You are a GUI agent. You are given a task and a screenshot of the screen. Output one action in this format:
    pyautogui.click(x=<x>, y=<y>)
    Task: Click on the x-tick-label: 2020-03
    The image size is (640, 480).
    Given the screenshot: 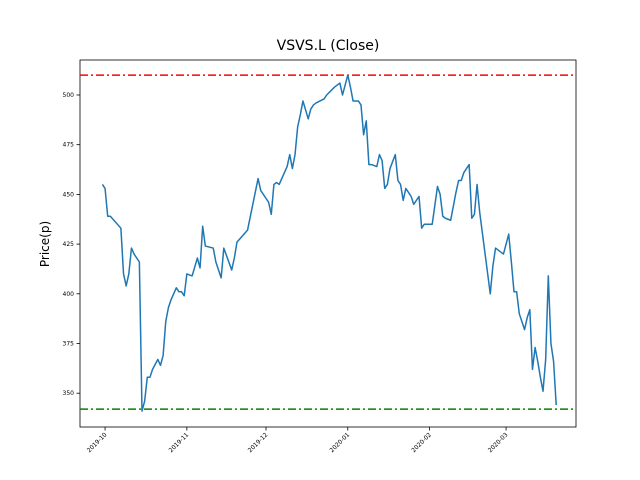 What is the action you would take?
    pyautogui.click(x=498, y=442)
    